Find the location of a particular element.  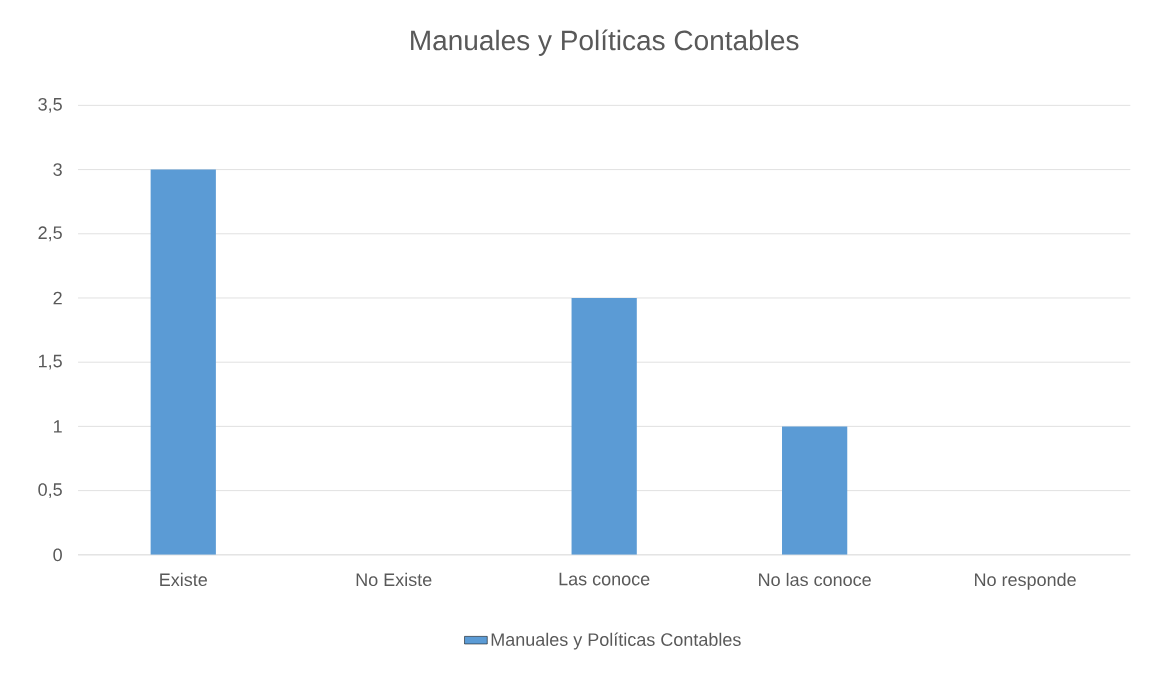

chart-title: Manuales y Políticas Contables is located at coordinates (605, 43).